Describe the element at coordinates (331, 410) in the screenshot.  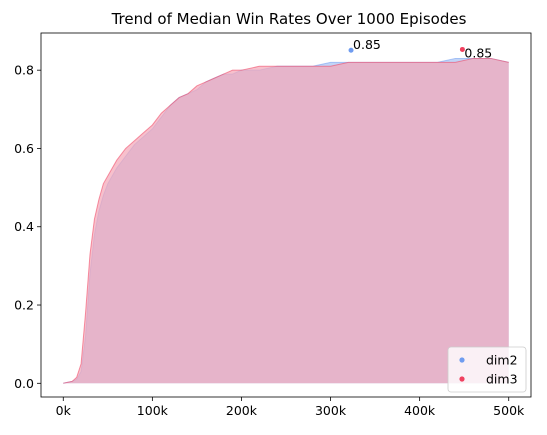
I see `x-tick-label: 300k` at that location.